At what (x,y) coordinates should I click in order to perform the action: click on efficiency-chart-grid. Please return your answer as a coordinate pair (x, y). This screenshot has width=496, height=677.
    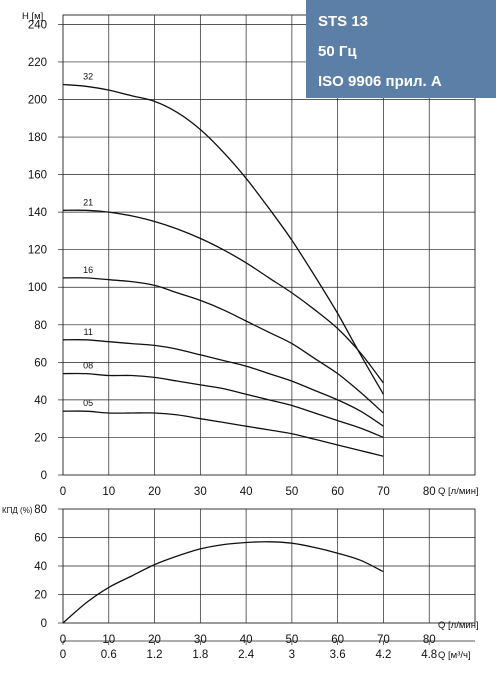
    Looking at the image, I should click on (269, 566).